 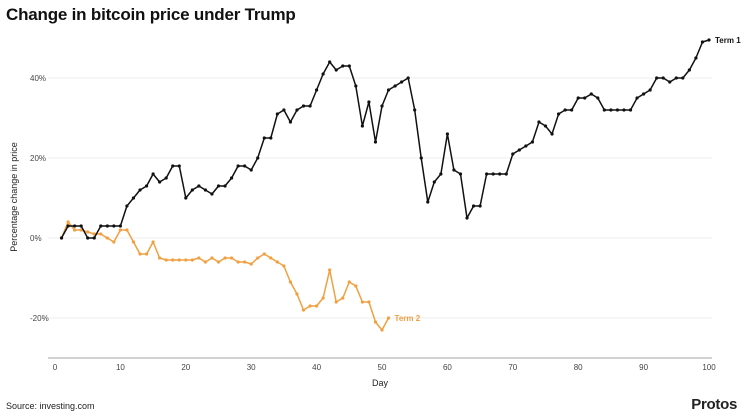 What do you see at coordinates (714, 404) in the screenshot?
I see `brand-logo: Protos` at bounding box center [714, 404].